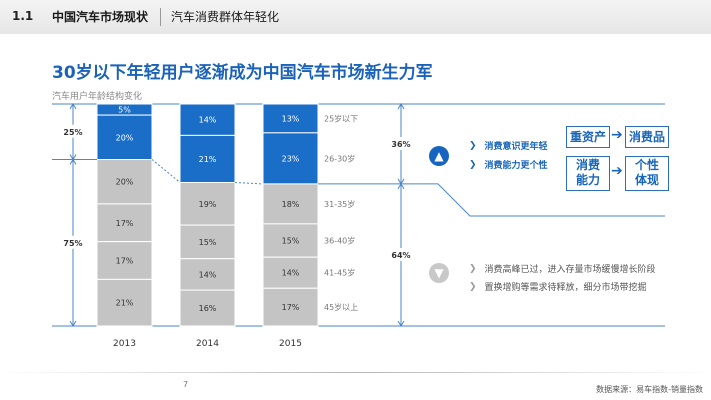  What do you see at coordinates (160, 17) in the screenshot?
I see `header-divider` at bounding box center [160, 17].